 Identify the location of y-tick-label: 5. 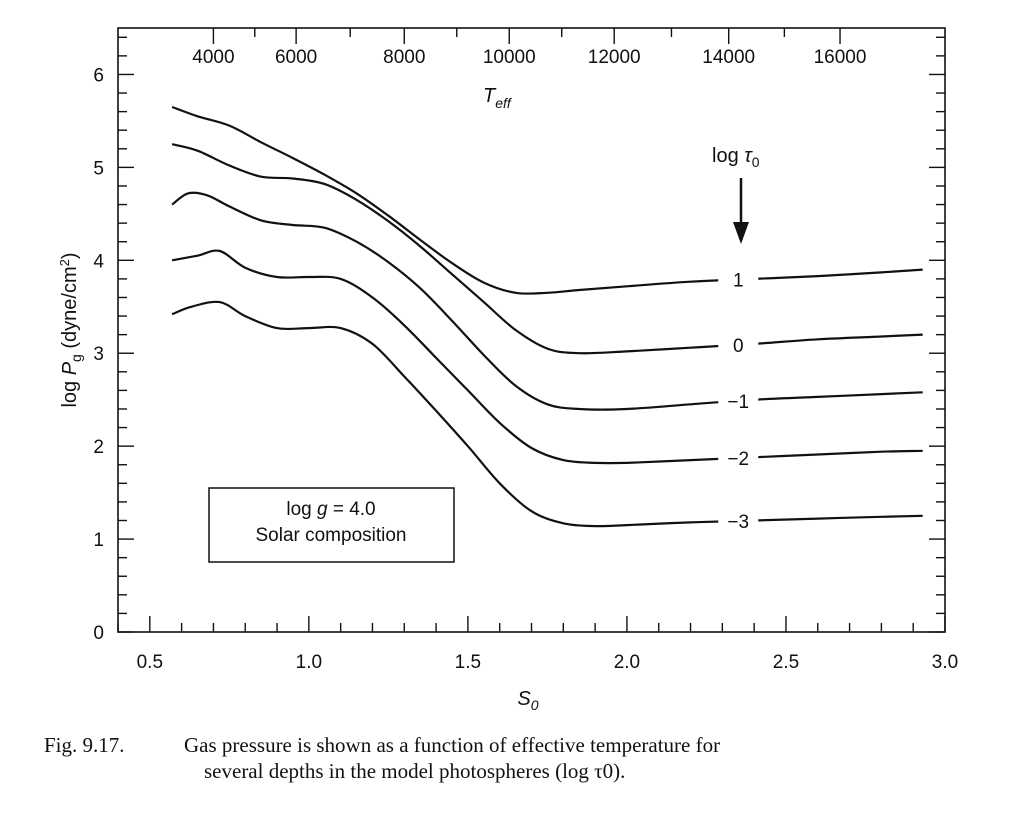
(98, 168).